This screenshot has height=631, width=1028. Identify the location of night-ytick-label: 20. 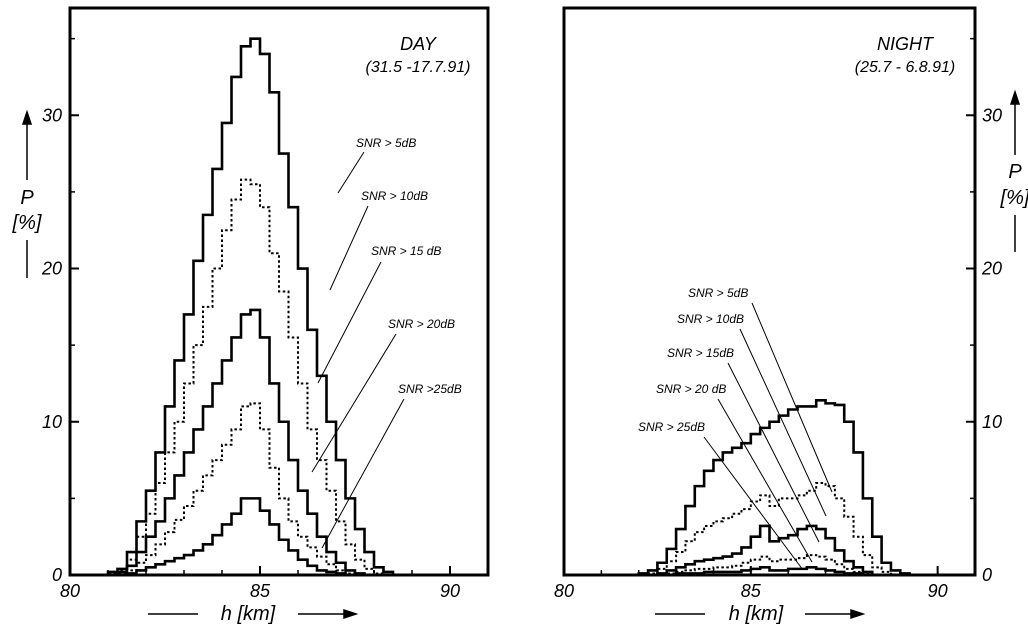
(991, 269).